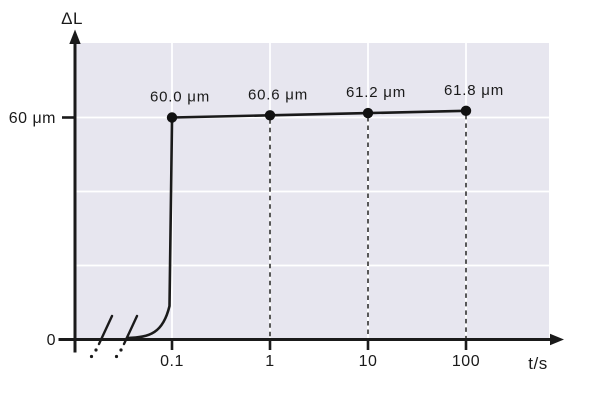 Image resolution: width=600 pixels, height=402 pixels. What do you see at coordinates (320, 354) in the screenshot?
I see `x-axis-ticks: 0.1 1 10 100` at bounding box center [320, 354].